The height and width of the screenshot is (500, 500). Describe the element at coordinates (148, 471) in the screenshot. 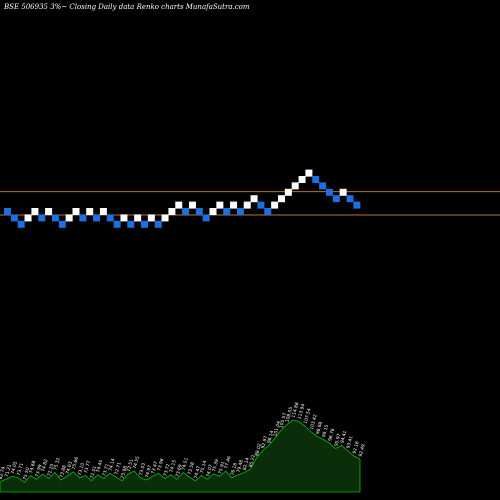

I see `volume-label: 74.97` at that location.